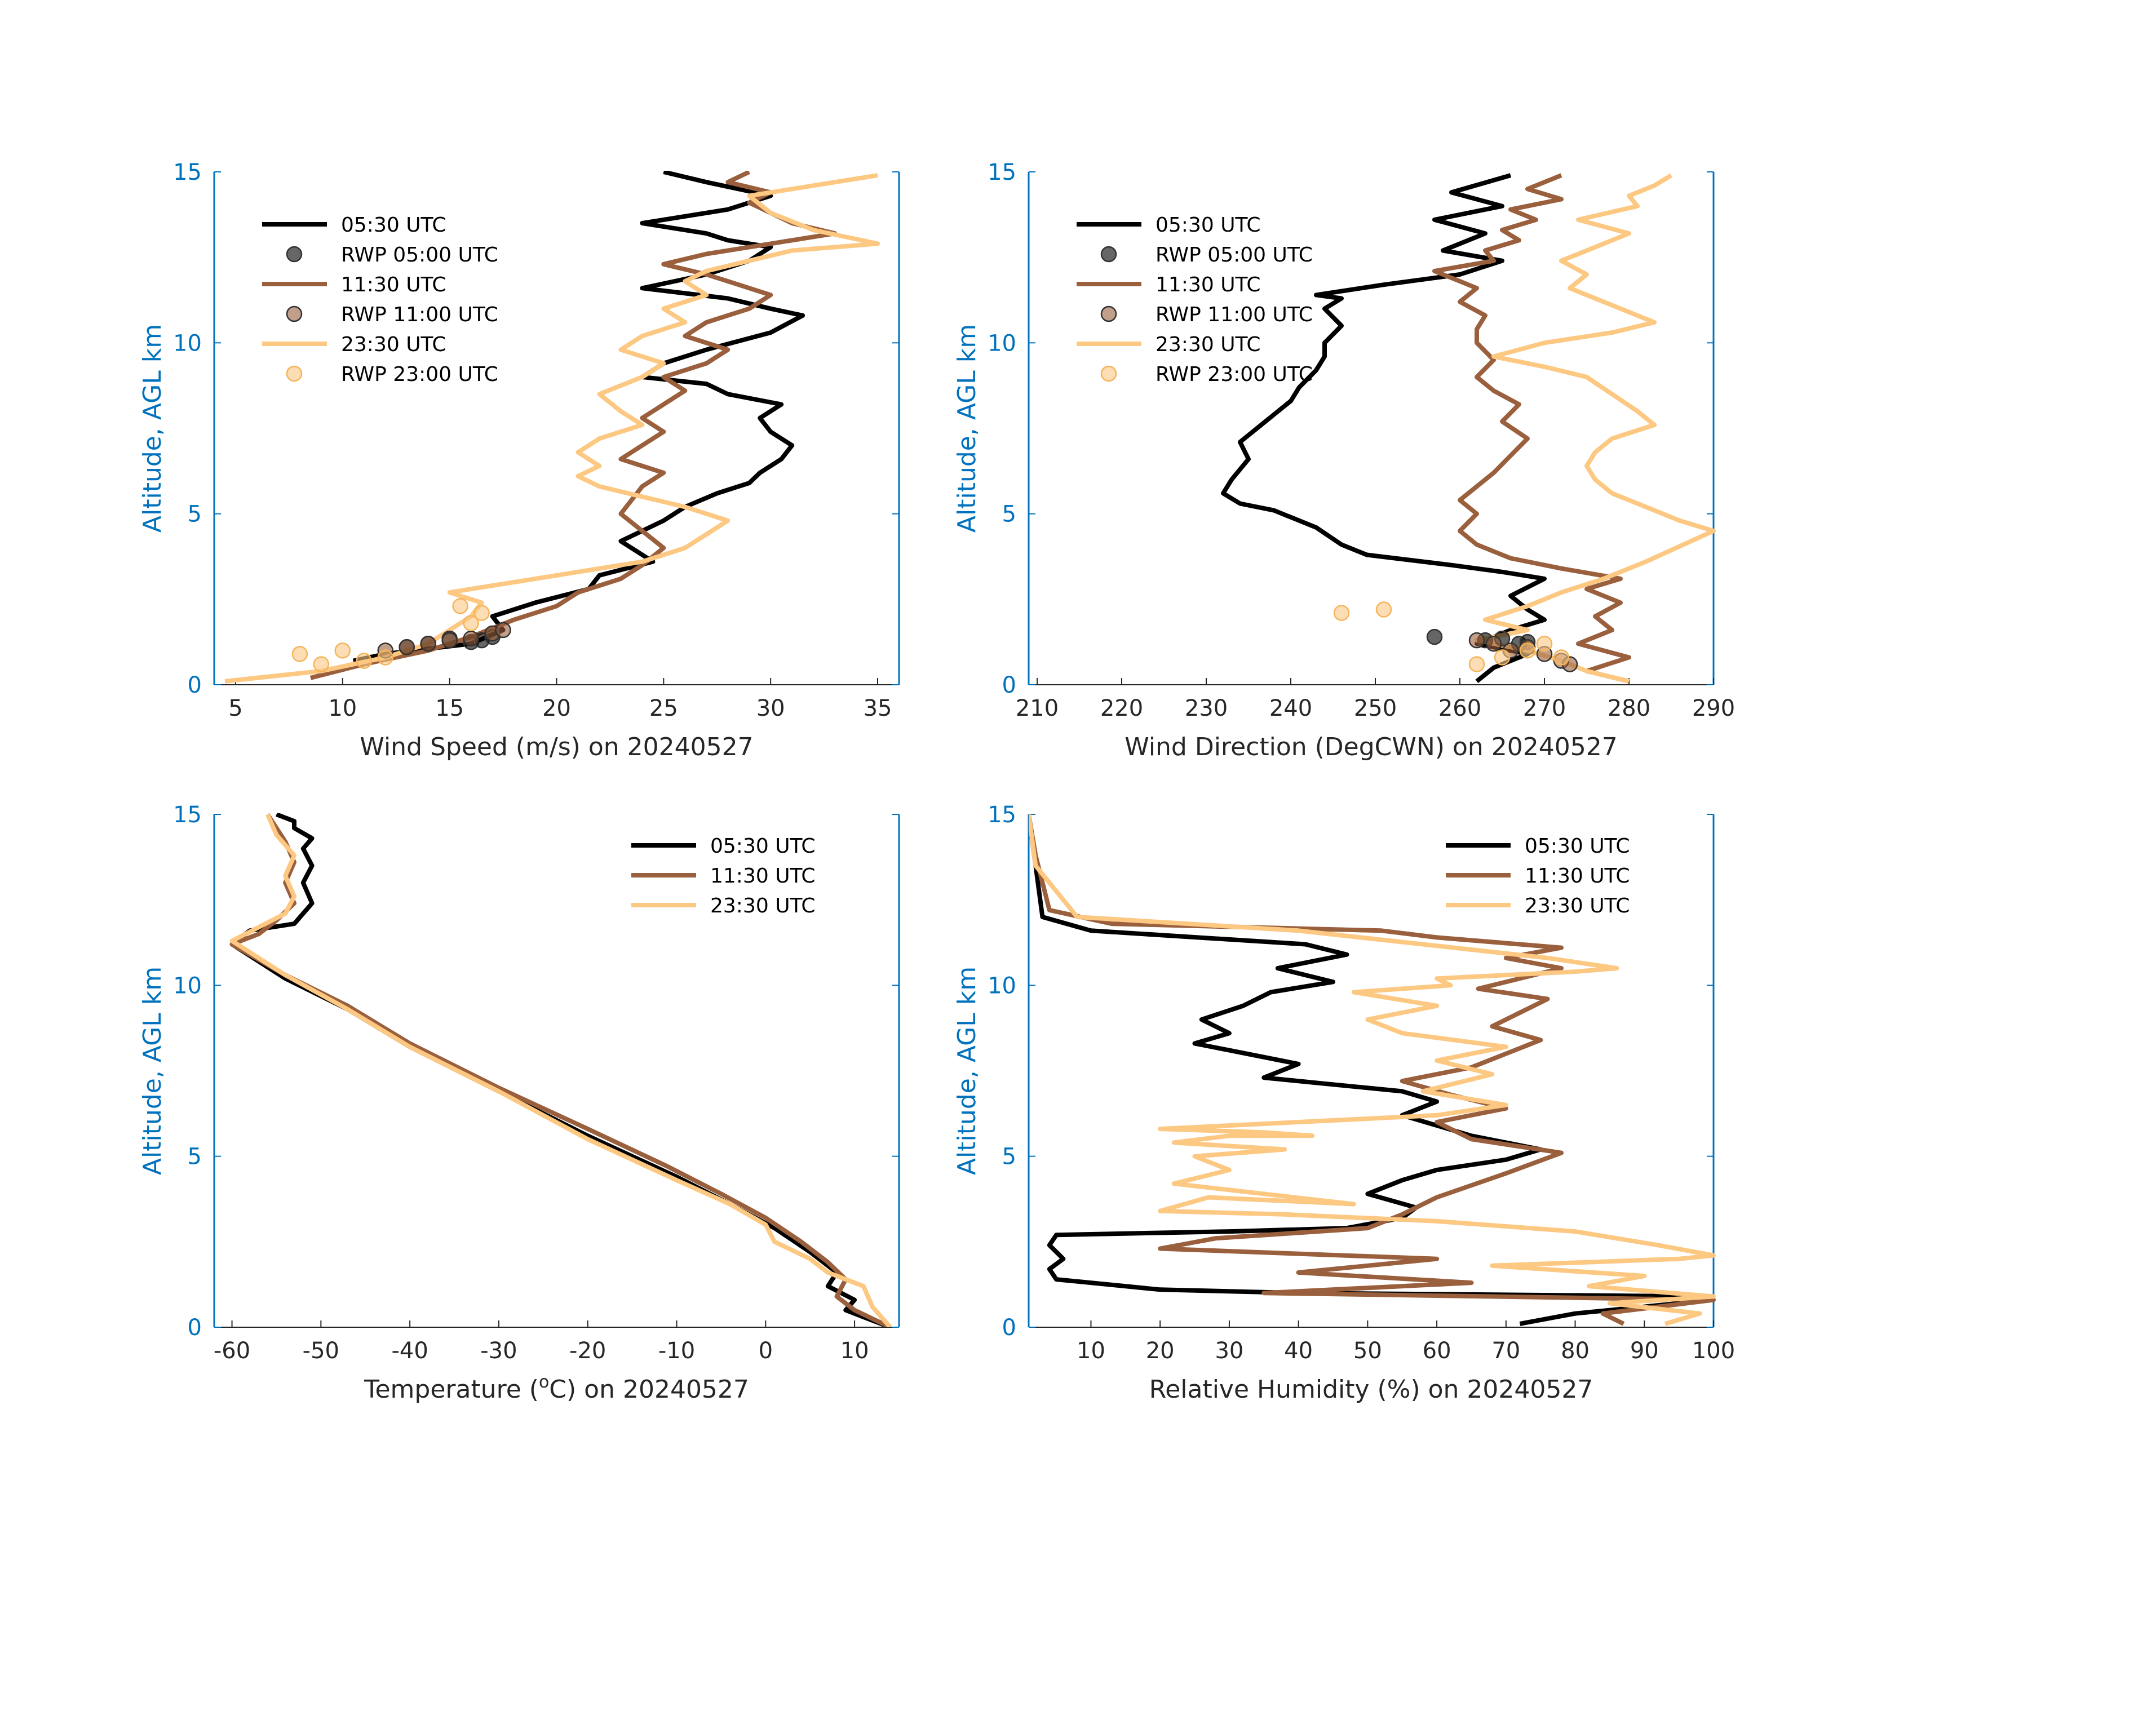 The height and width of the screenshot is (1733, 2156). Describe the element at coordinates (1460, 708) in the screenshot. I see `x-tick-label: 260` at that location.